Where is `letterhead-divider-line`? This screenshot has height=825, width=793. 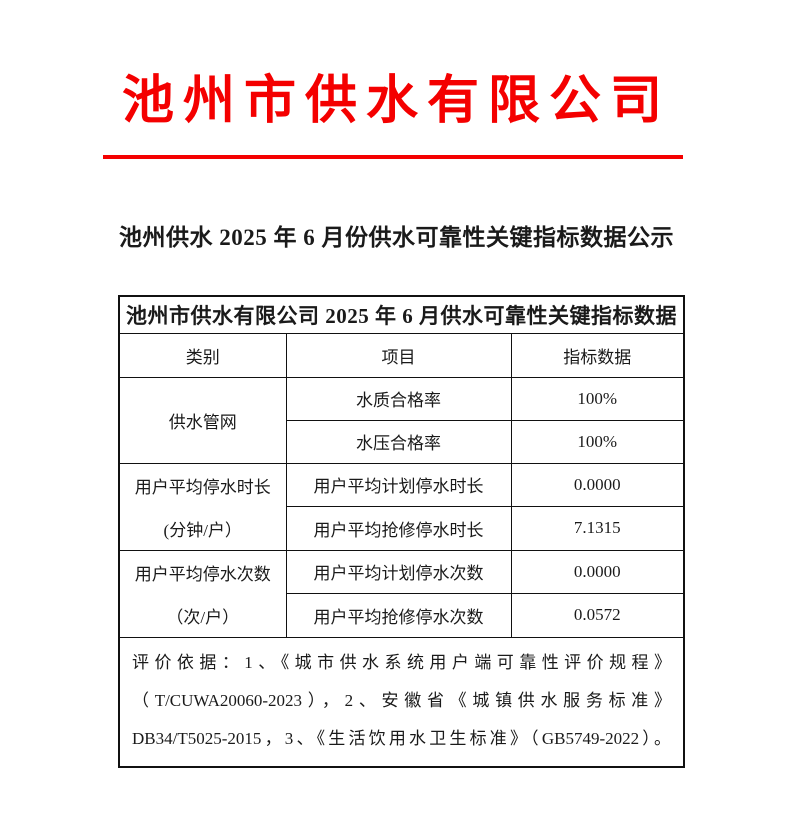
letterhead-divider-line is located at coordinates (393, 157).